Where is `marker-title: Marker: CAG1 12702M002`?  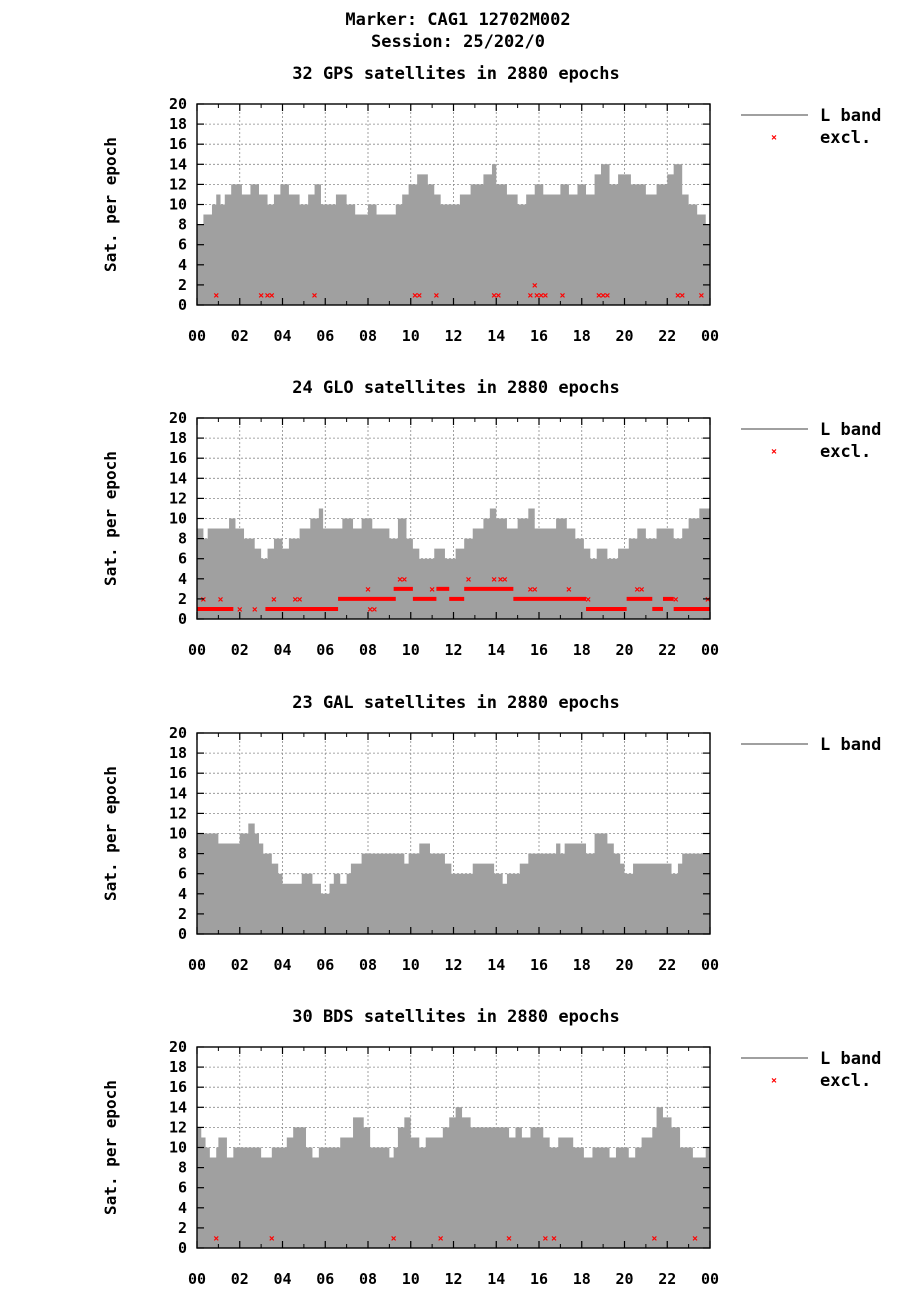
marker-title: Marker: CAG1 12702M002 is located at coordinates (457, 20).